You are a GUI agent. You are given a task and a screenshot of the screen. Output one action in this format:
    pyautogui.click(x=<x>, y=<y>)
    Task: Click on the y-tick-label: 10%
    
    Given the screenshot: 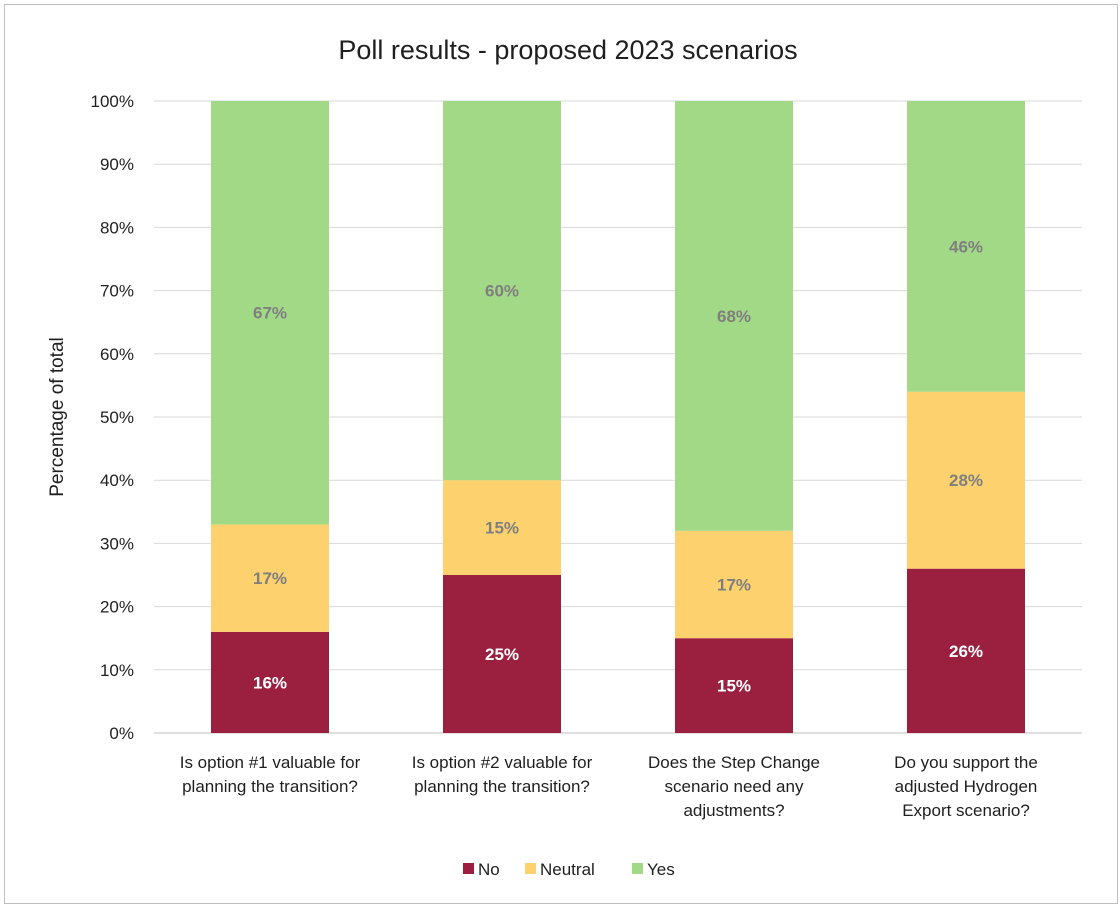 What is the action you would take?
    pyautogui.click(x=117, y=670)
    